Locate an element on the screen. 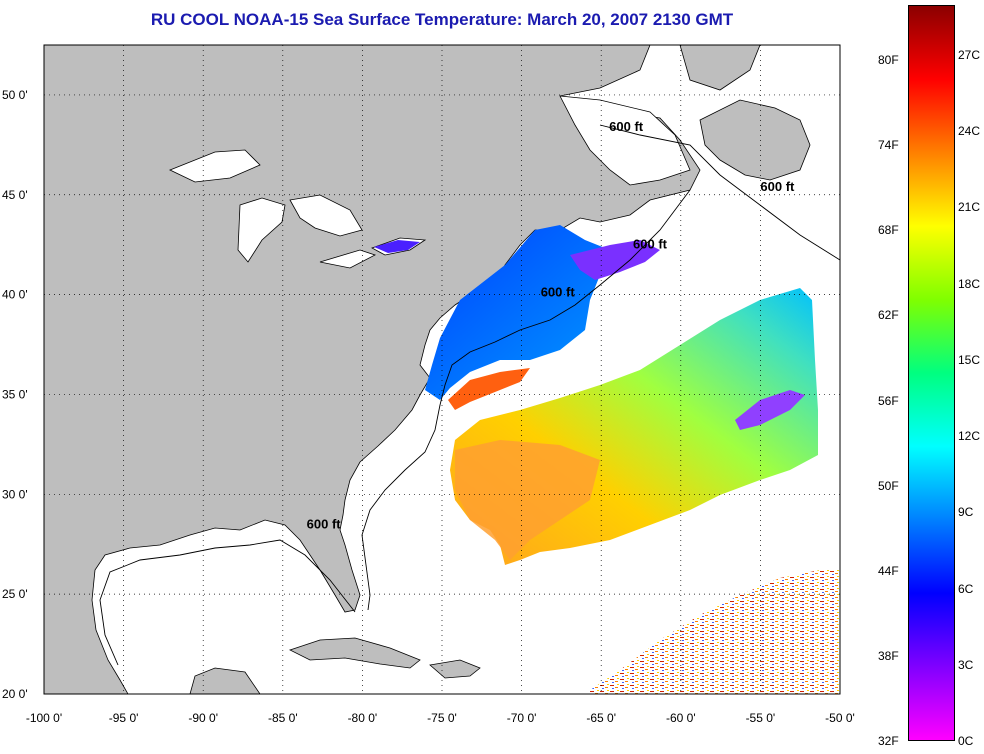 The width and height of the screenshot is (984, 754). x-tick-label: -80 0' is located at coordinates (363, 718).